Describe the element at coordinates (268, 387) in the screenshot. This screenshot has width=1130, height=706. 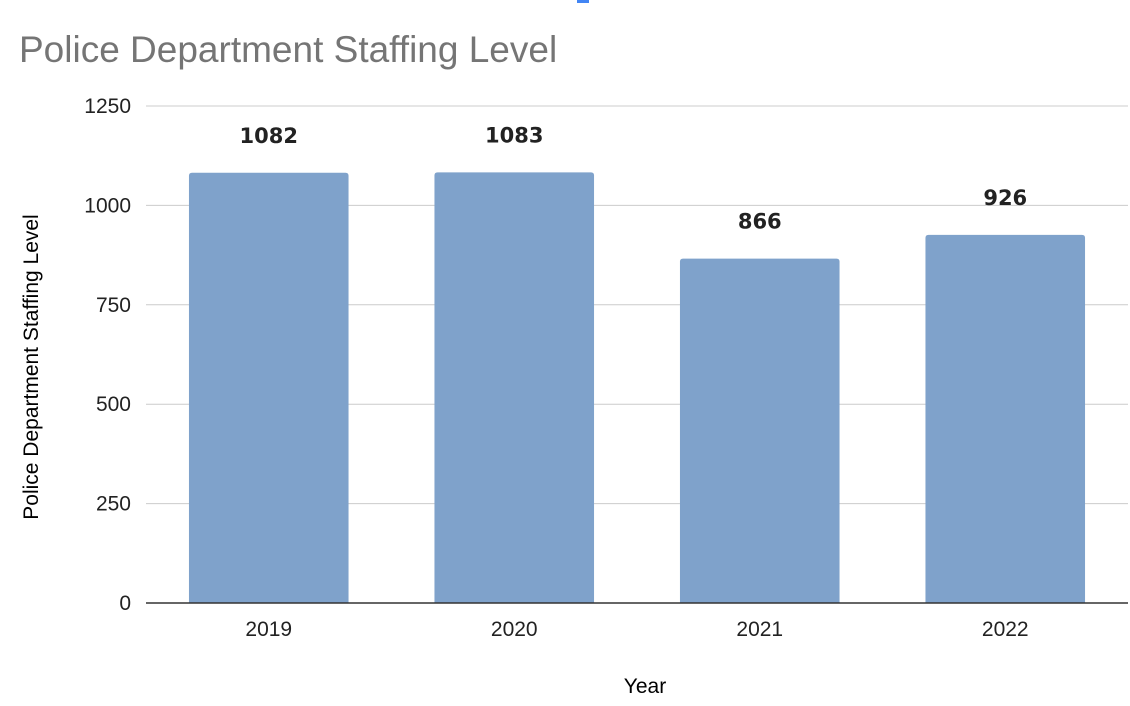
I see `bar-2019` at that location.